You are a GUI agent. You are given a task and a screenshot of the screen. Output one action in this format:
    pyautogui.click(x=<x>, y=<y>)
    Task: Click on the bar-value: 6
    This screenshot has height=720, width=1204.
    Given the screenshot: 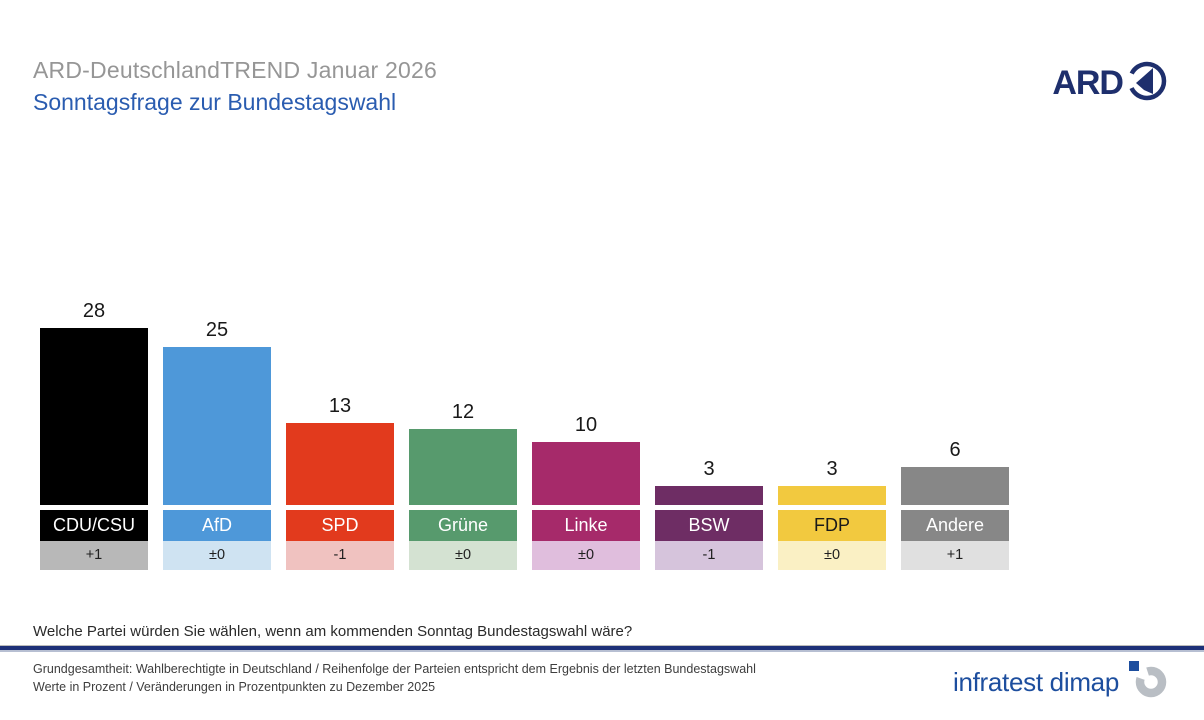 What is the action you would take?
    pyautogui.click(x=955, y=450)
    